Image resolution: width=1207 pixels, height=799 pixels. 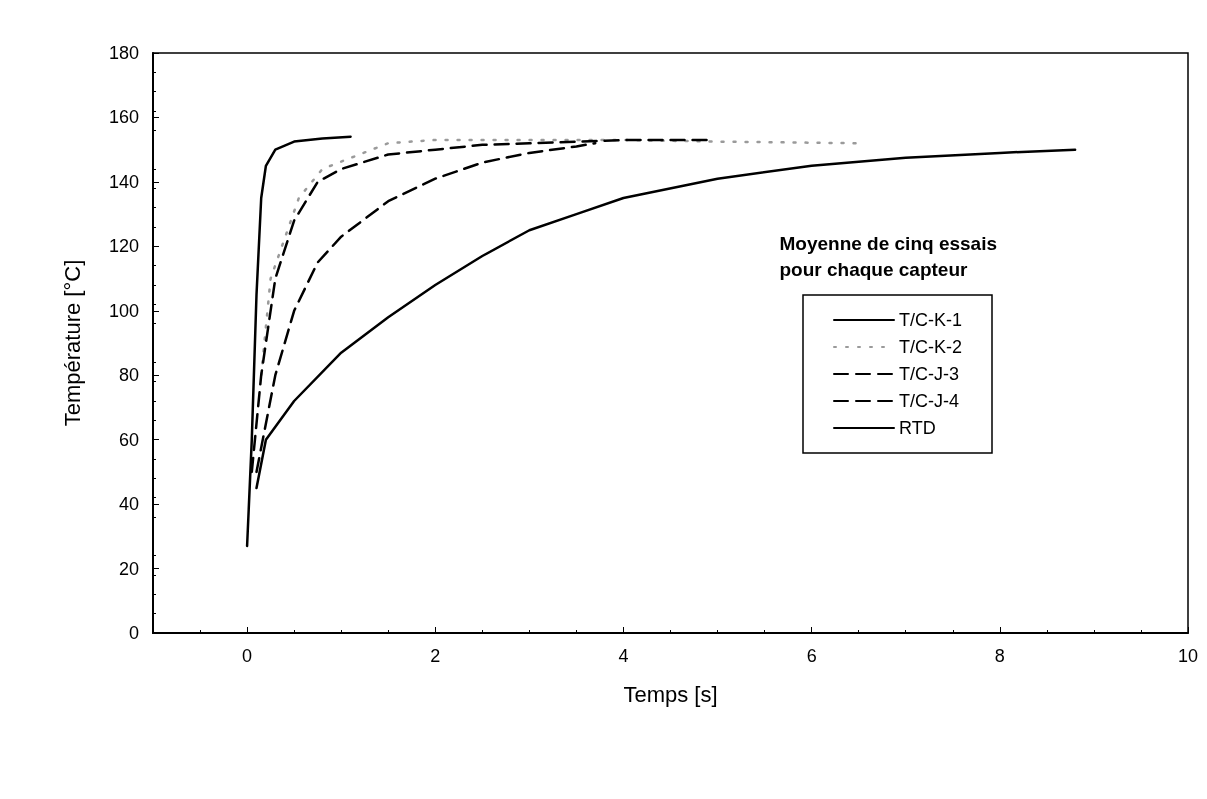 What do you see at coordinates (623, 656) in the screenshot?
I see `x-tick-label: 4` at bounding box center [623, 656].